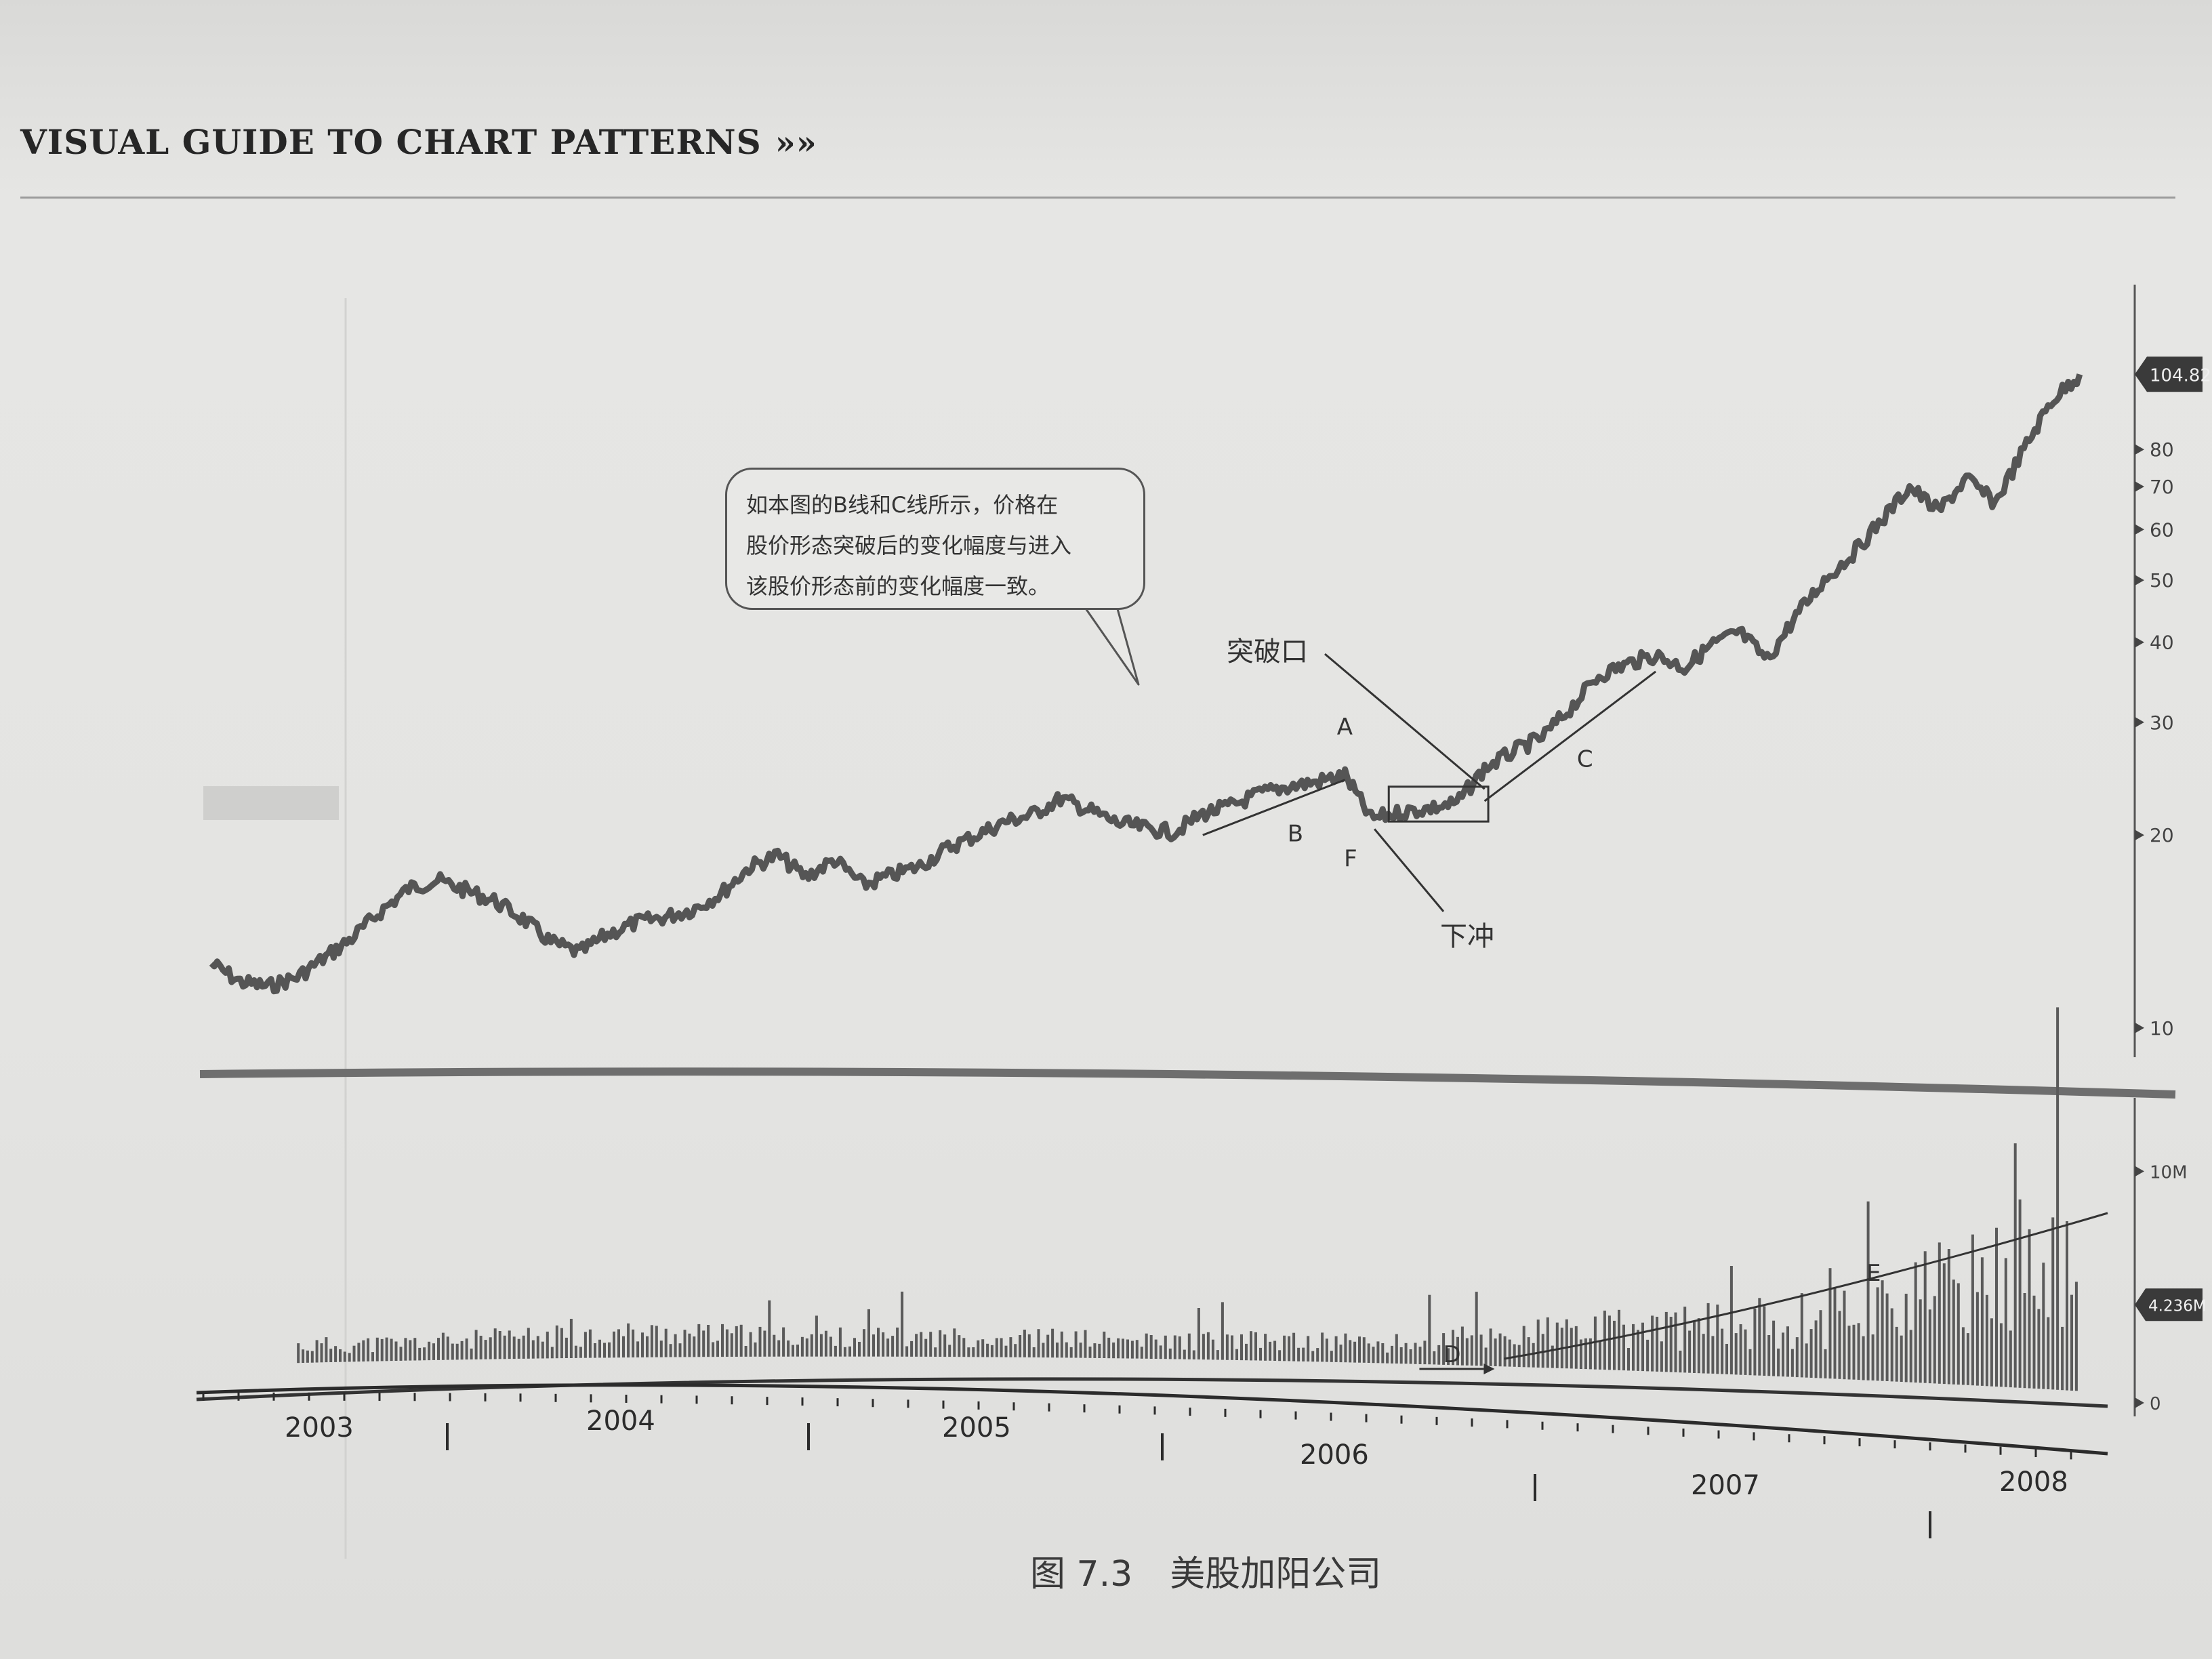 Image resolution: width=2212 pixels, height=1659 pixels. What do you see at coordinates (621, 1421) in the screenshot?
I see `year-label: 2004` at bounding box center [621, 1421].